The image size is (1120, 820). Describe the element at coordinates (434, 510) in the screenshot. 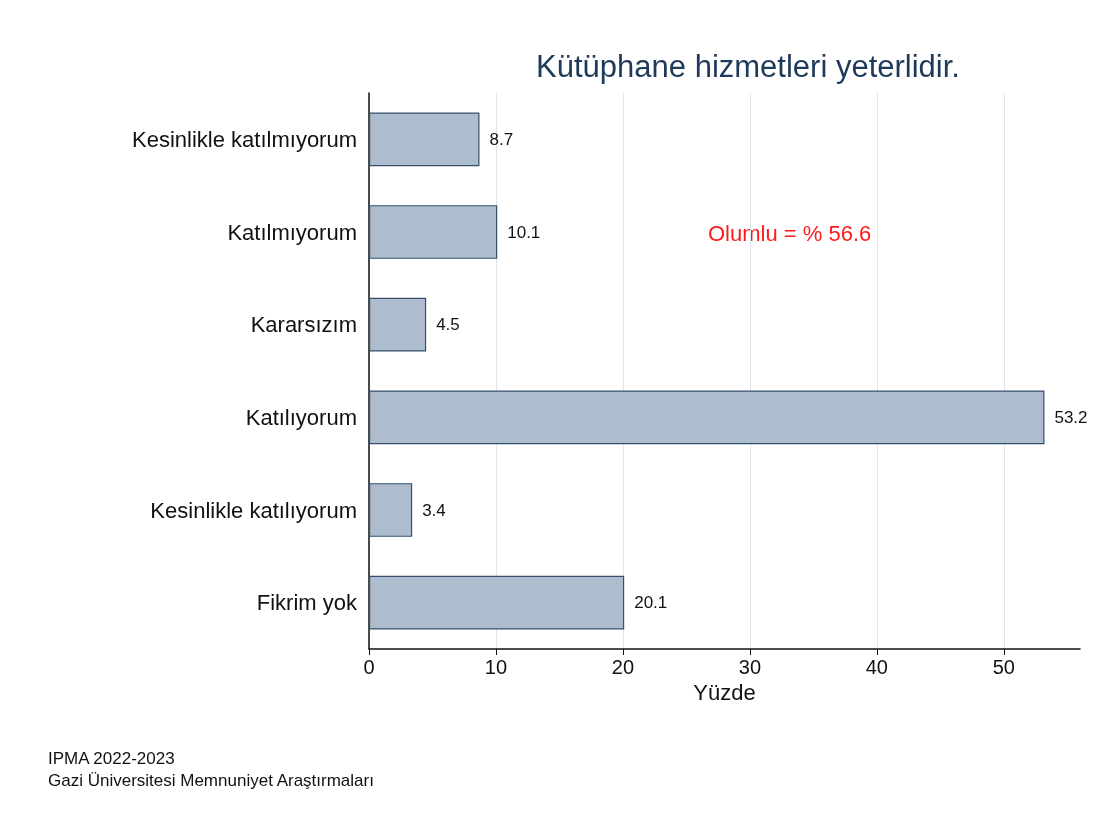

I see `data-label: 3.4` at that location.